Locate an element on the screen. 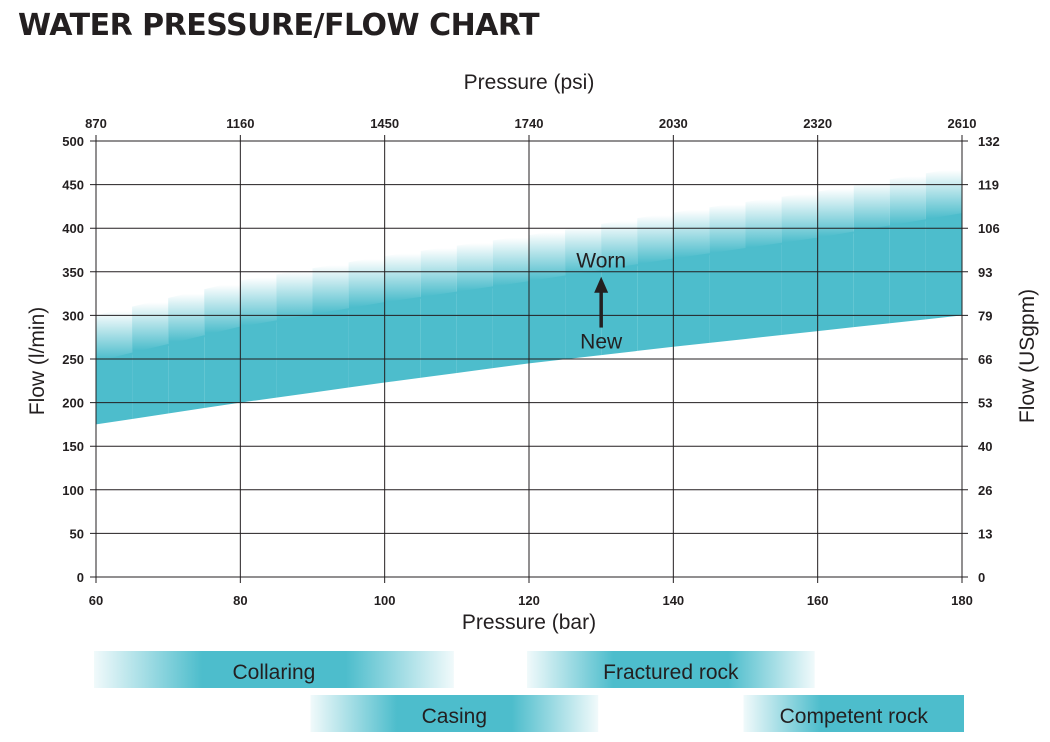  x-tick-label: 180 is located at coordinates (962, 600).